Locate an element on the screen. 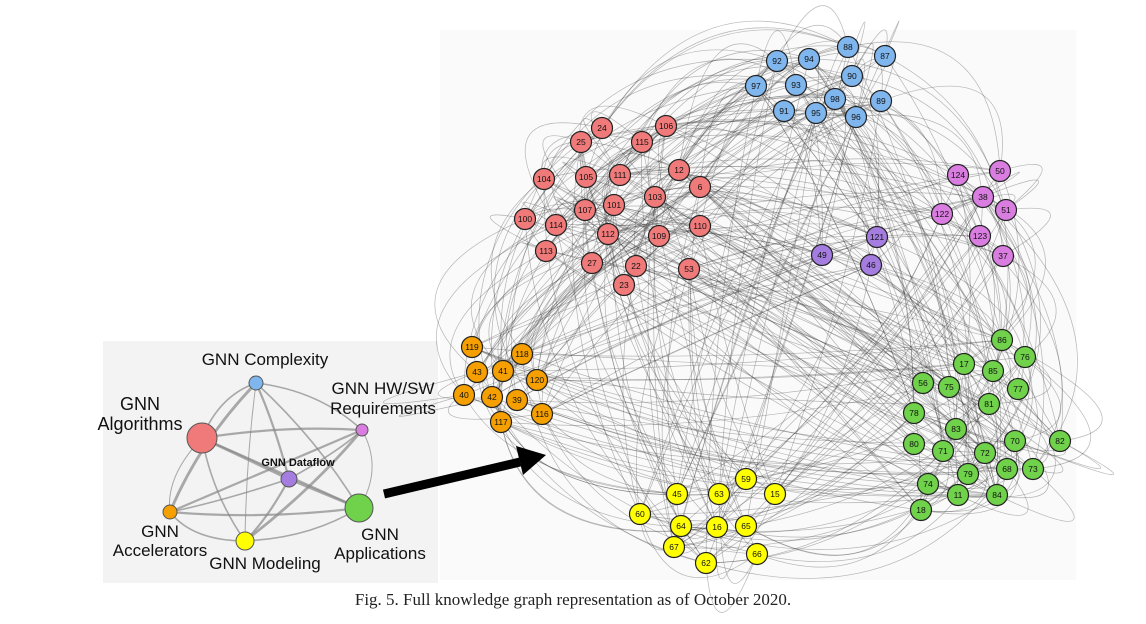 The width and height of the screenshot is (1146, 624). graph-node-88: 88 is located at coordinates (848, 47).